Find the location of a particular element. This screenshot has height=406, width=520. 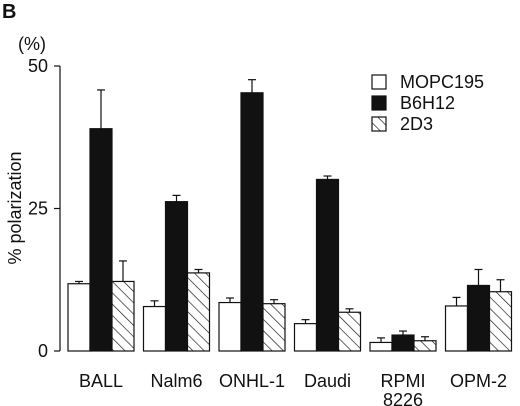

y-ticks: 0 25 50 is located at coordinates (44, 208).